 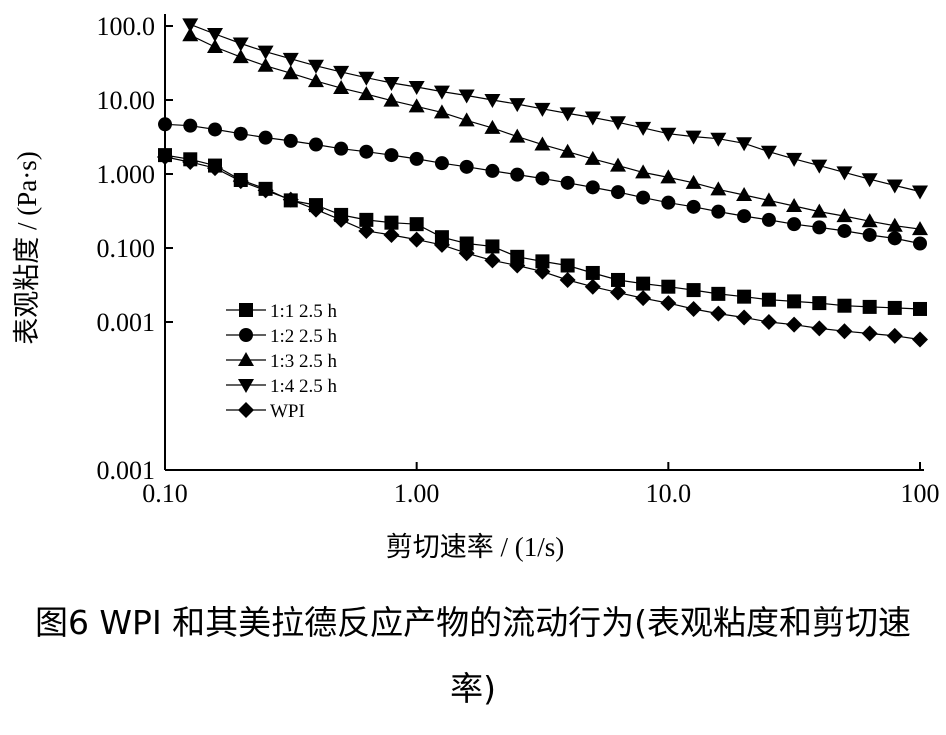 What do you see at coordinates (126, 174) in the screenshot?
I see `y-tick-label: 1.000` at bounding box center [126, 174].